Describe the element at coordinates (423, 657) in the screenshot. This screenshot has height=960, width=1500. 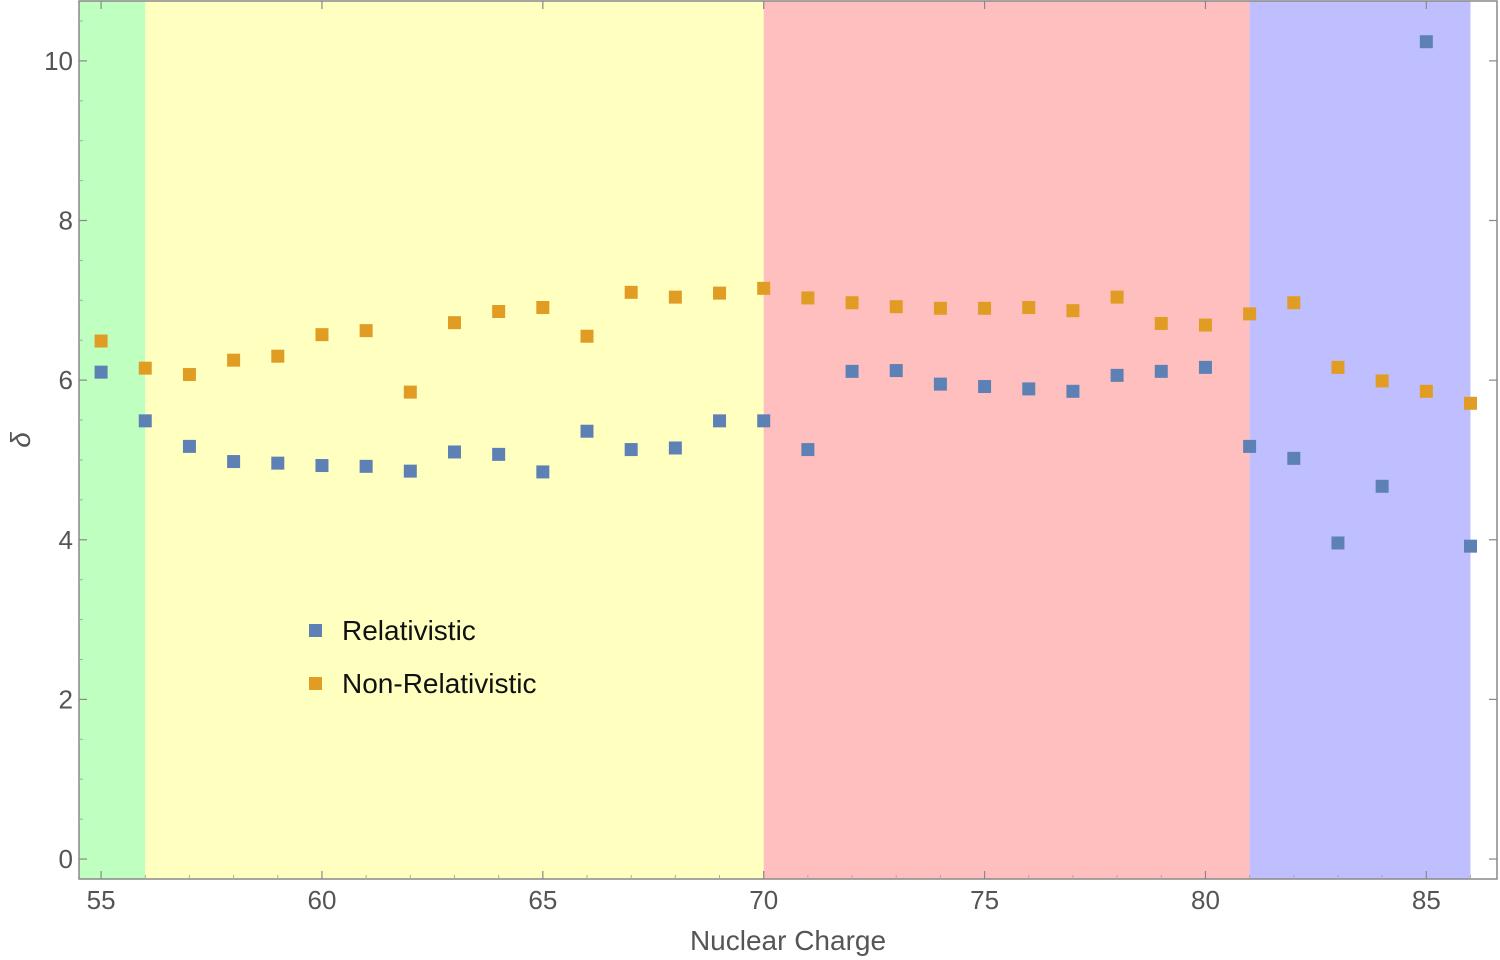
I see `legend: Relativistic Non-Relativistic` at that location.